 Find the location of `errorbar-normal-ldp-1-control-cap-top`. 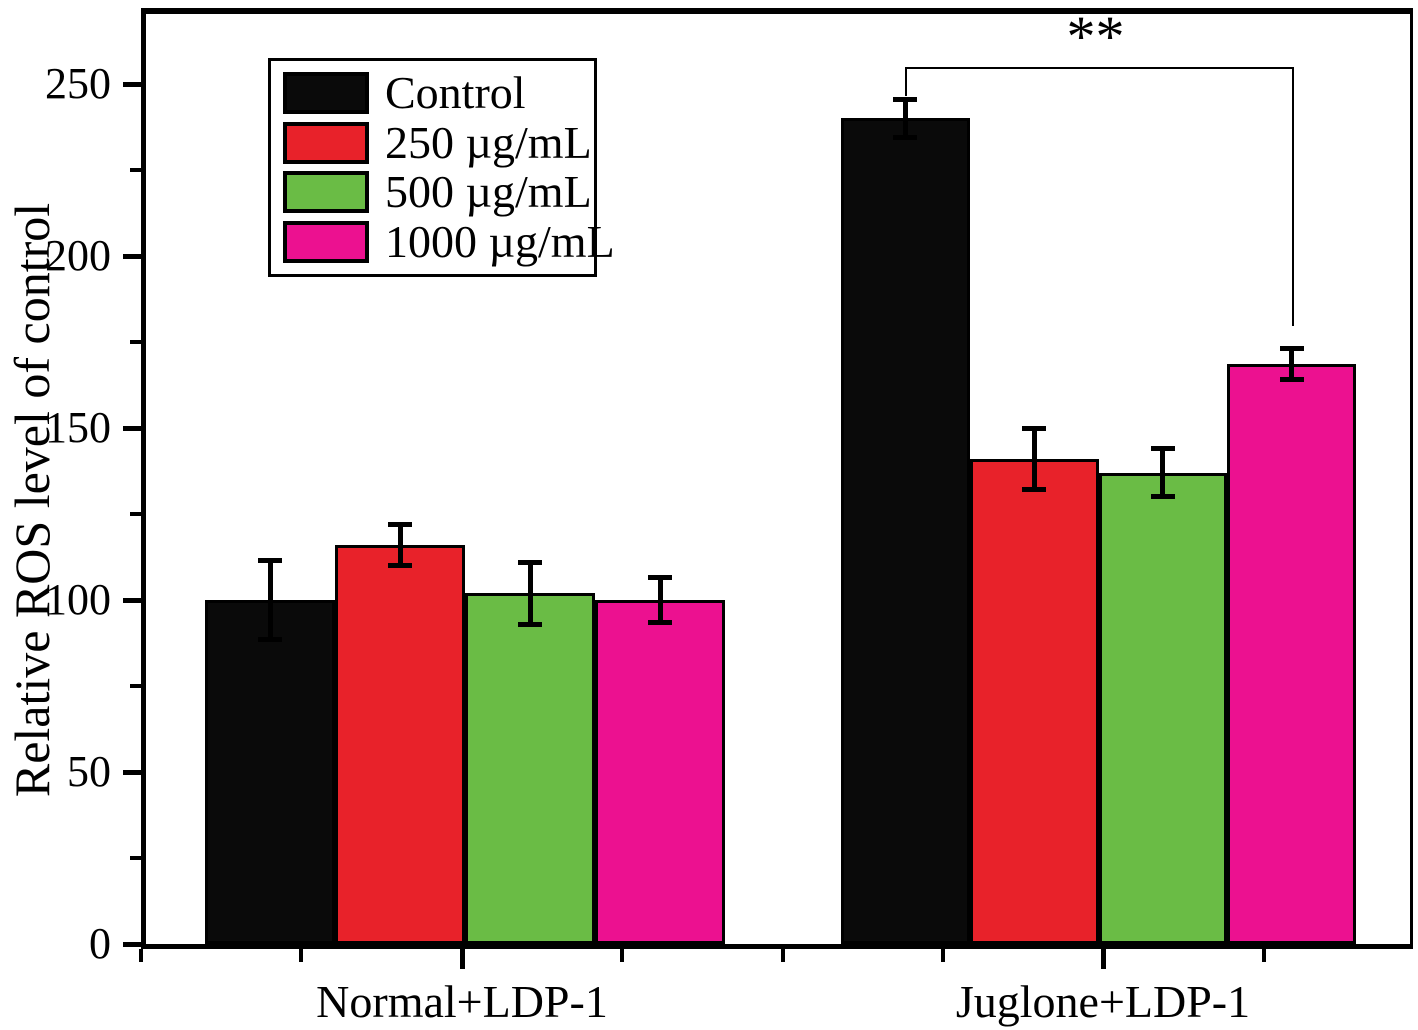

errorbar-normal-ldp-1-control-cap-top is located at coordinates (270, 560).